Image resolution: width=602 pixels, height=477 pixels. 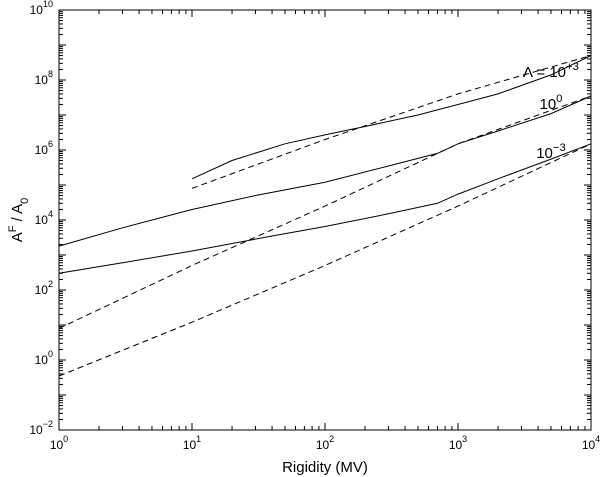 I want to click on x-tick-label: 10¹, so click(x=192, y=443).